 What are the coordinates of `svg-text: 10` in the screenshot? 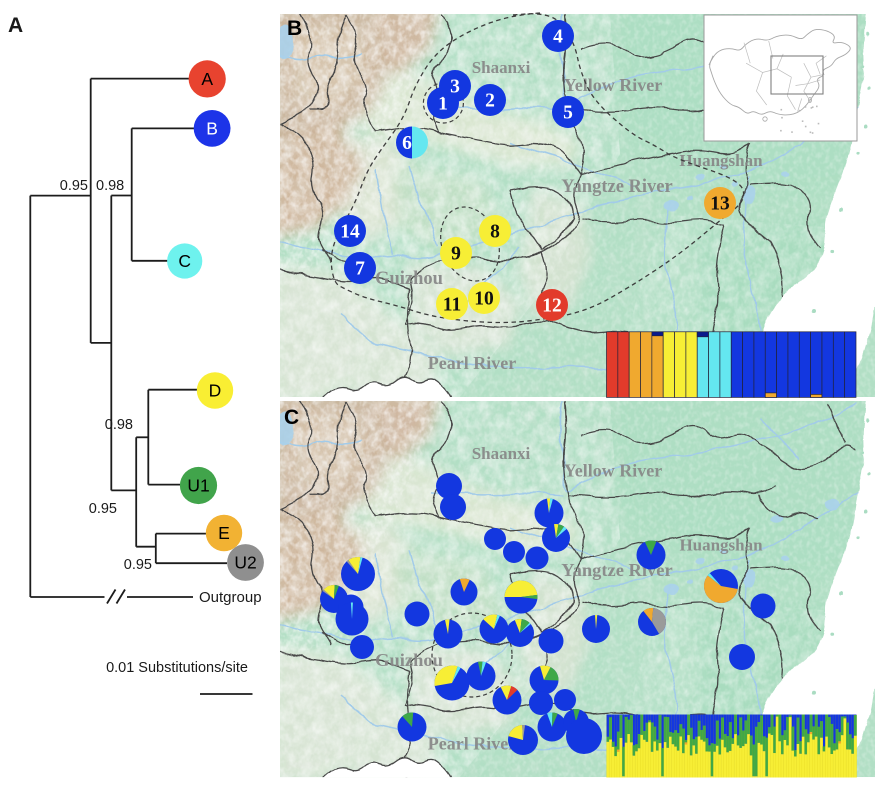 It's located at (484, 299).